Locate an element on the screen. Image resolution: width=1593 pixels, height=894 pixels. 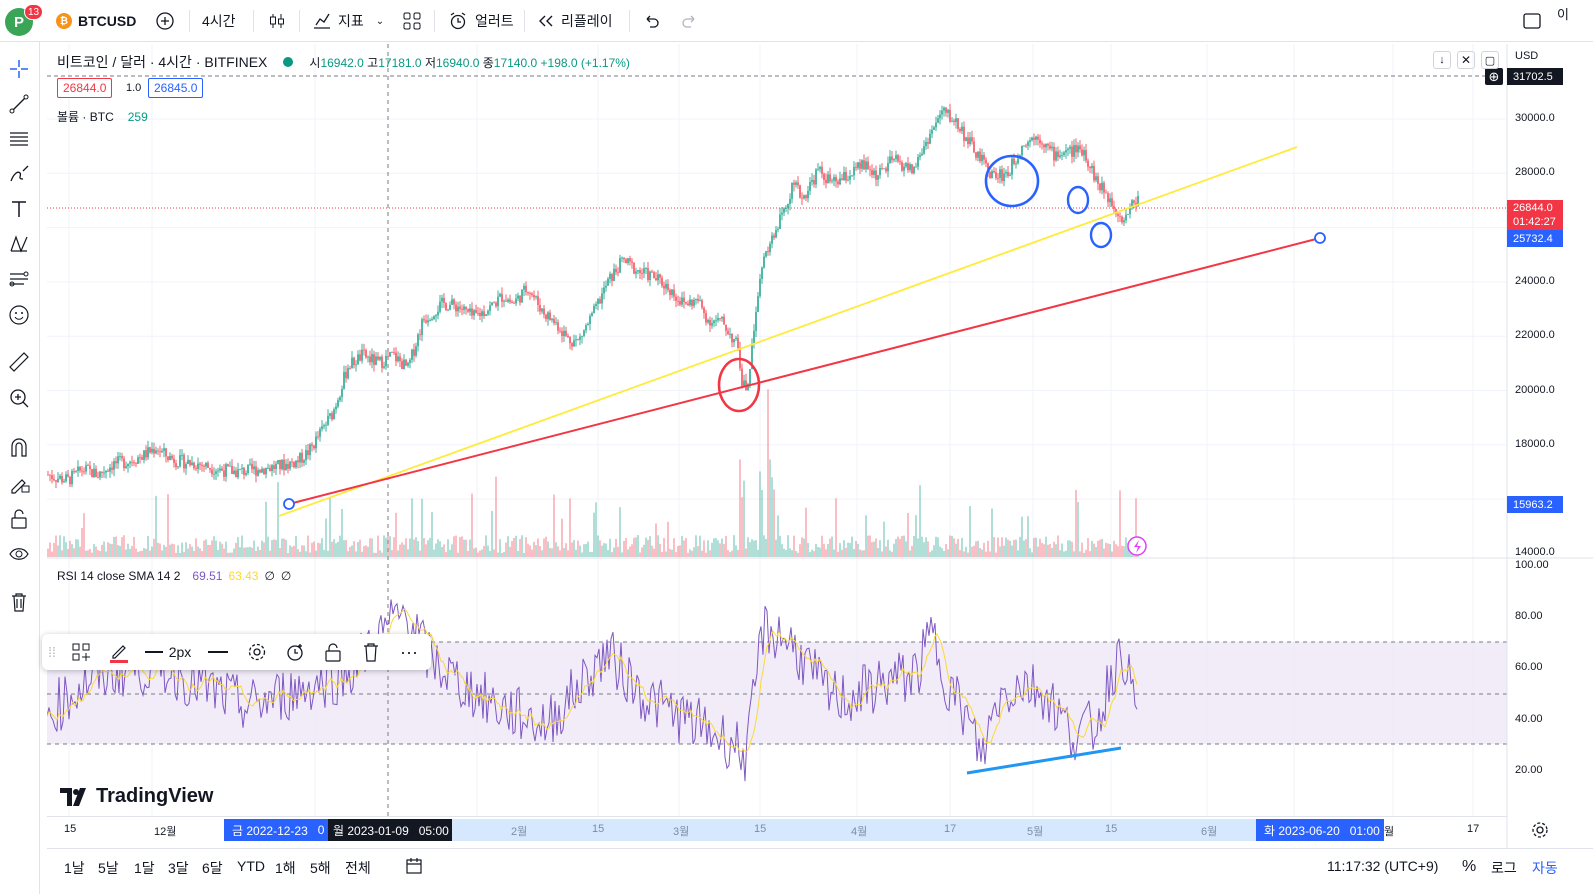
undo-icon is located at coordinates (652, 21).